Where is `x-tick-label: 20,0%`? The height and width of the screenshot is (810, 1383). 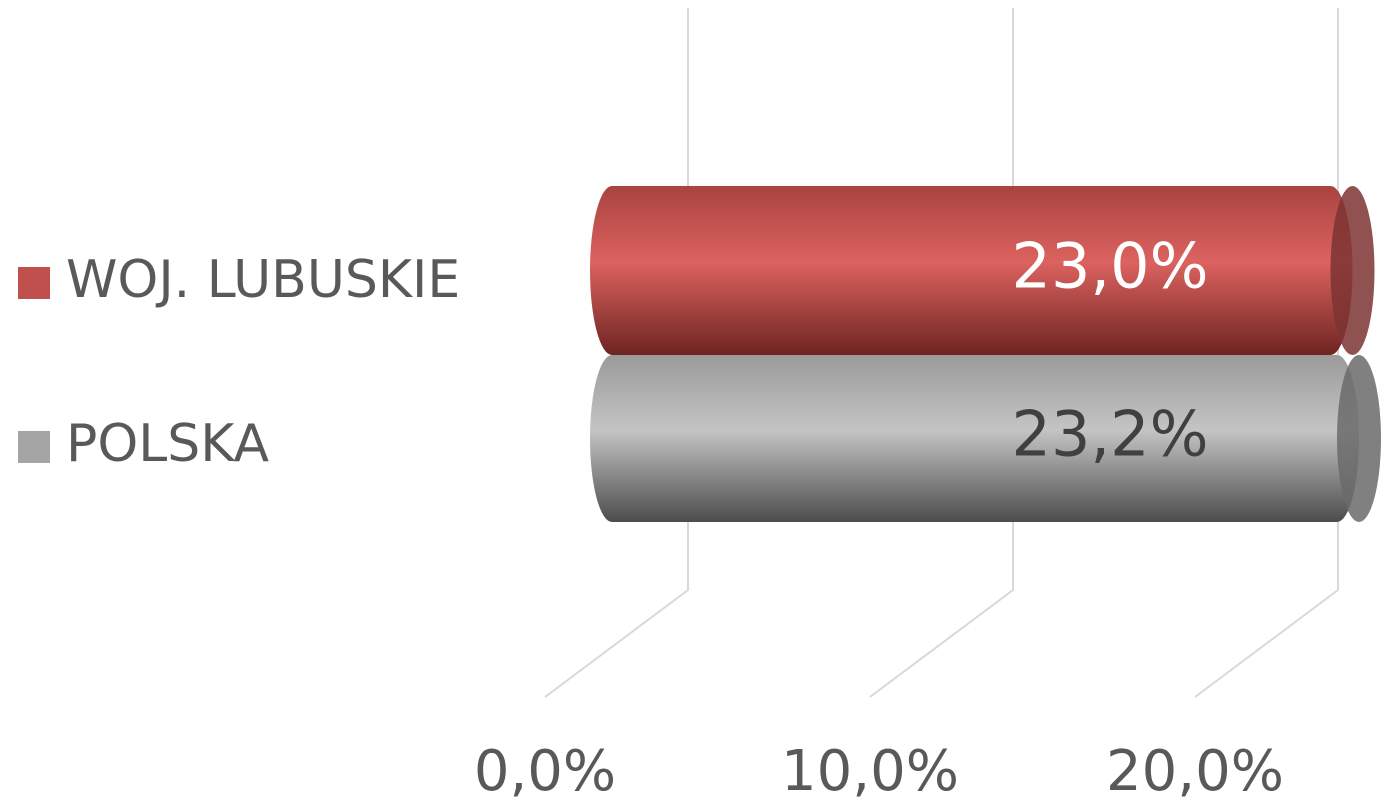 x-tick-label: 20,0% is located at coordinates (1195, 771).